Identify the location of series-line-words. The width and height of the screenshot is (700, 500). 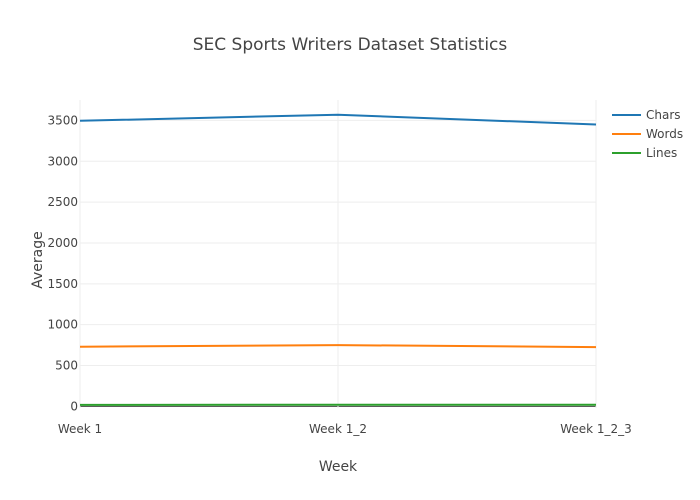
(338, 346).